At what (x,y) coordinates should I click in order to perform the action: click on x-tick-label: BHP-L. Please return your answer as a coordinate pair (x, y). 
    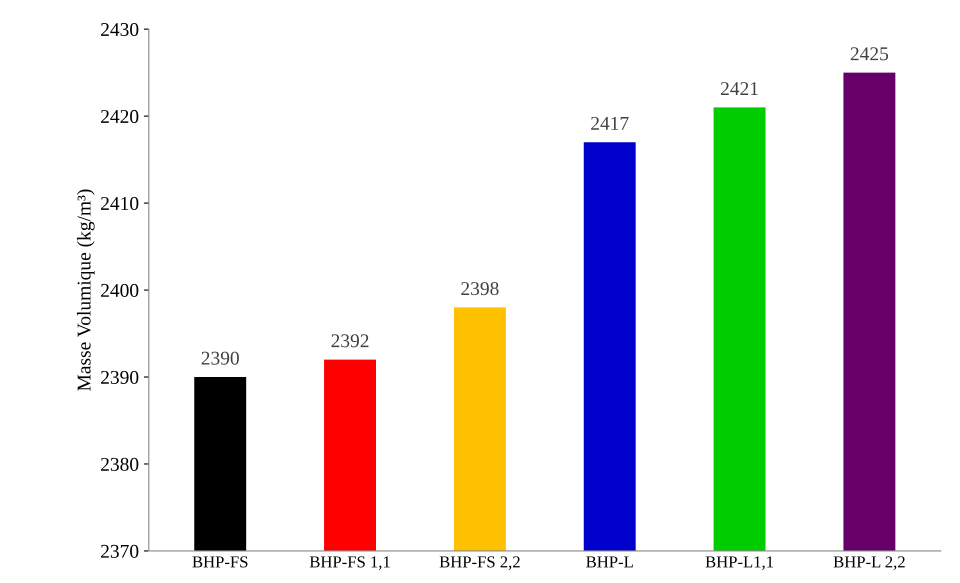
    Looking at the image, I should click on (609, 562).